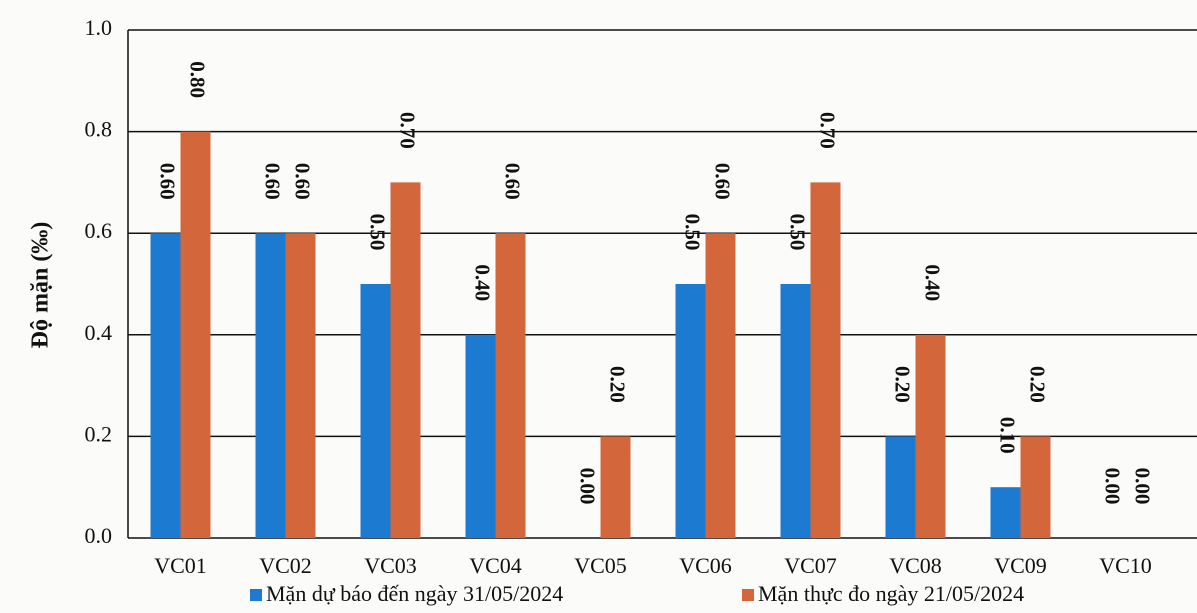 This screenshot has height=613, width=1197. Describe the element at coordinates (1125, 565) in the screenshot. I see `x-tick-label: VC10` at that location.